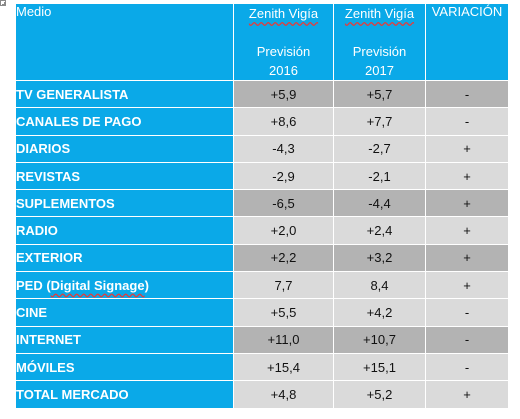  Describe the element at coordinates (283, 13) in the screenshot. I see `header-2016-source: Zenith Vigía` at that location.